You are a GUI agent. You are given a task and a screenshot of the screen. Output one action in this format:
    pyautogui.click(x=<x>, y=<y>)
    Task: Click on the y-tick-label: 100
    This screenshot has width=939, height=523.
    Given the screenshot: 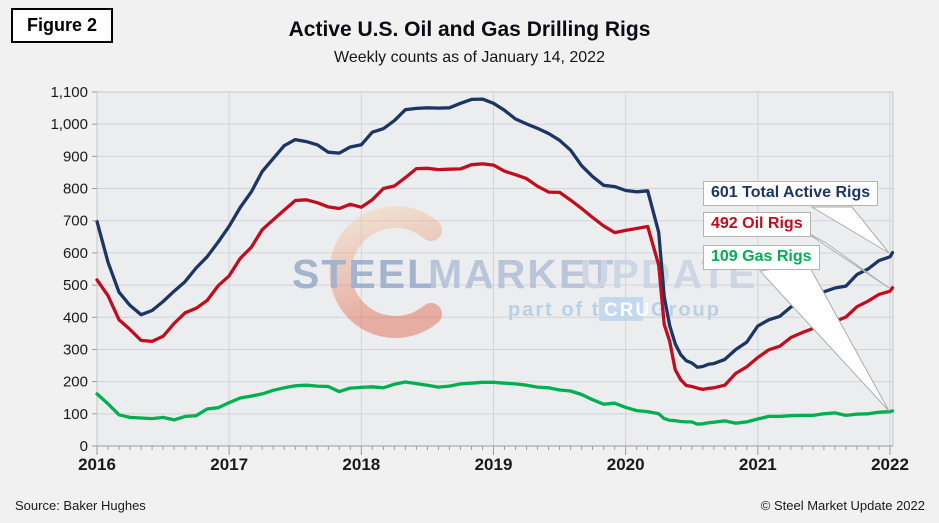 What is the action you would take?
    pyautogui.click(x=75, y=414)
    